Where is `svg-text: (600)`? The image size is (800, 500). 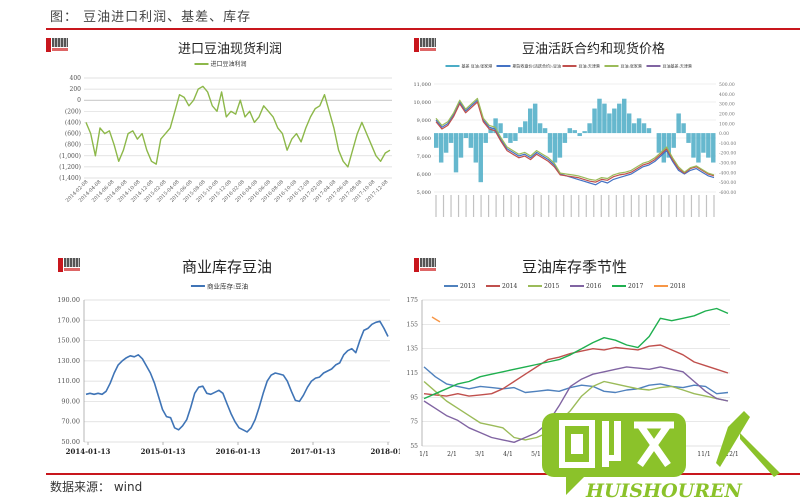
svg-text: (600) is located at coordinates (73, 134).